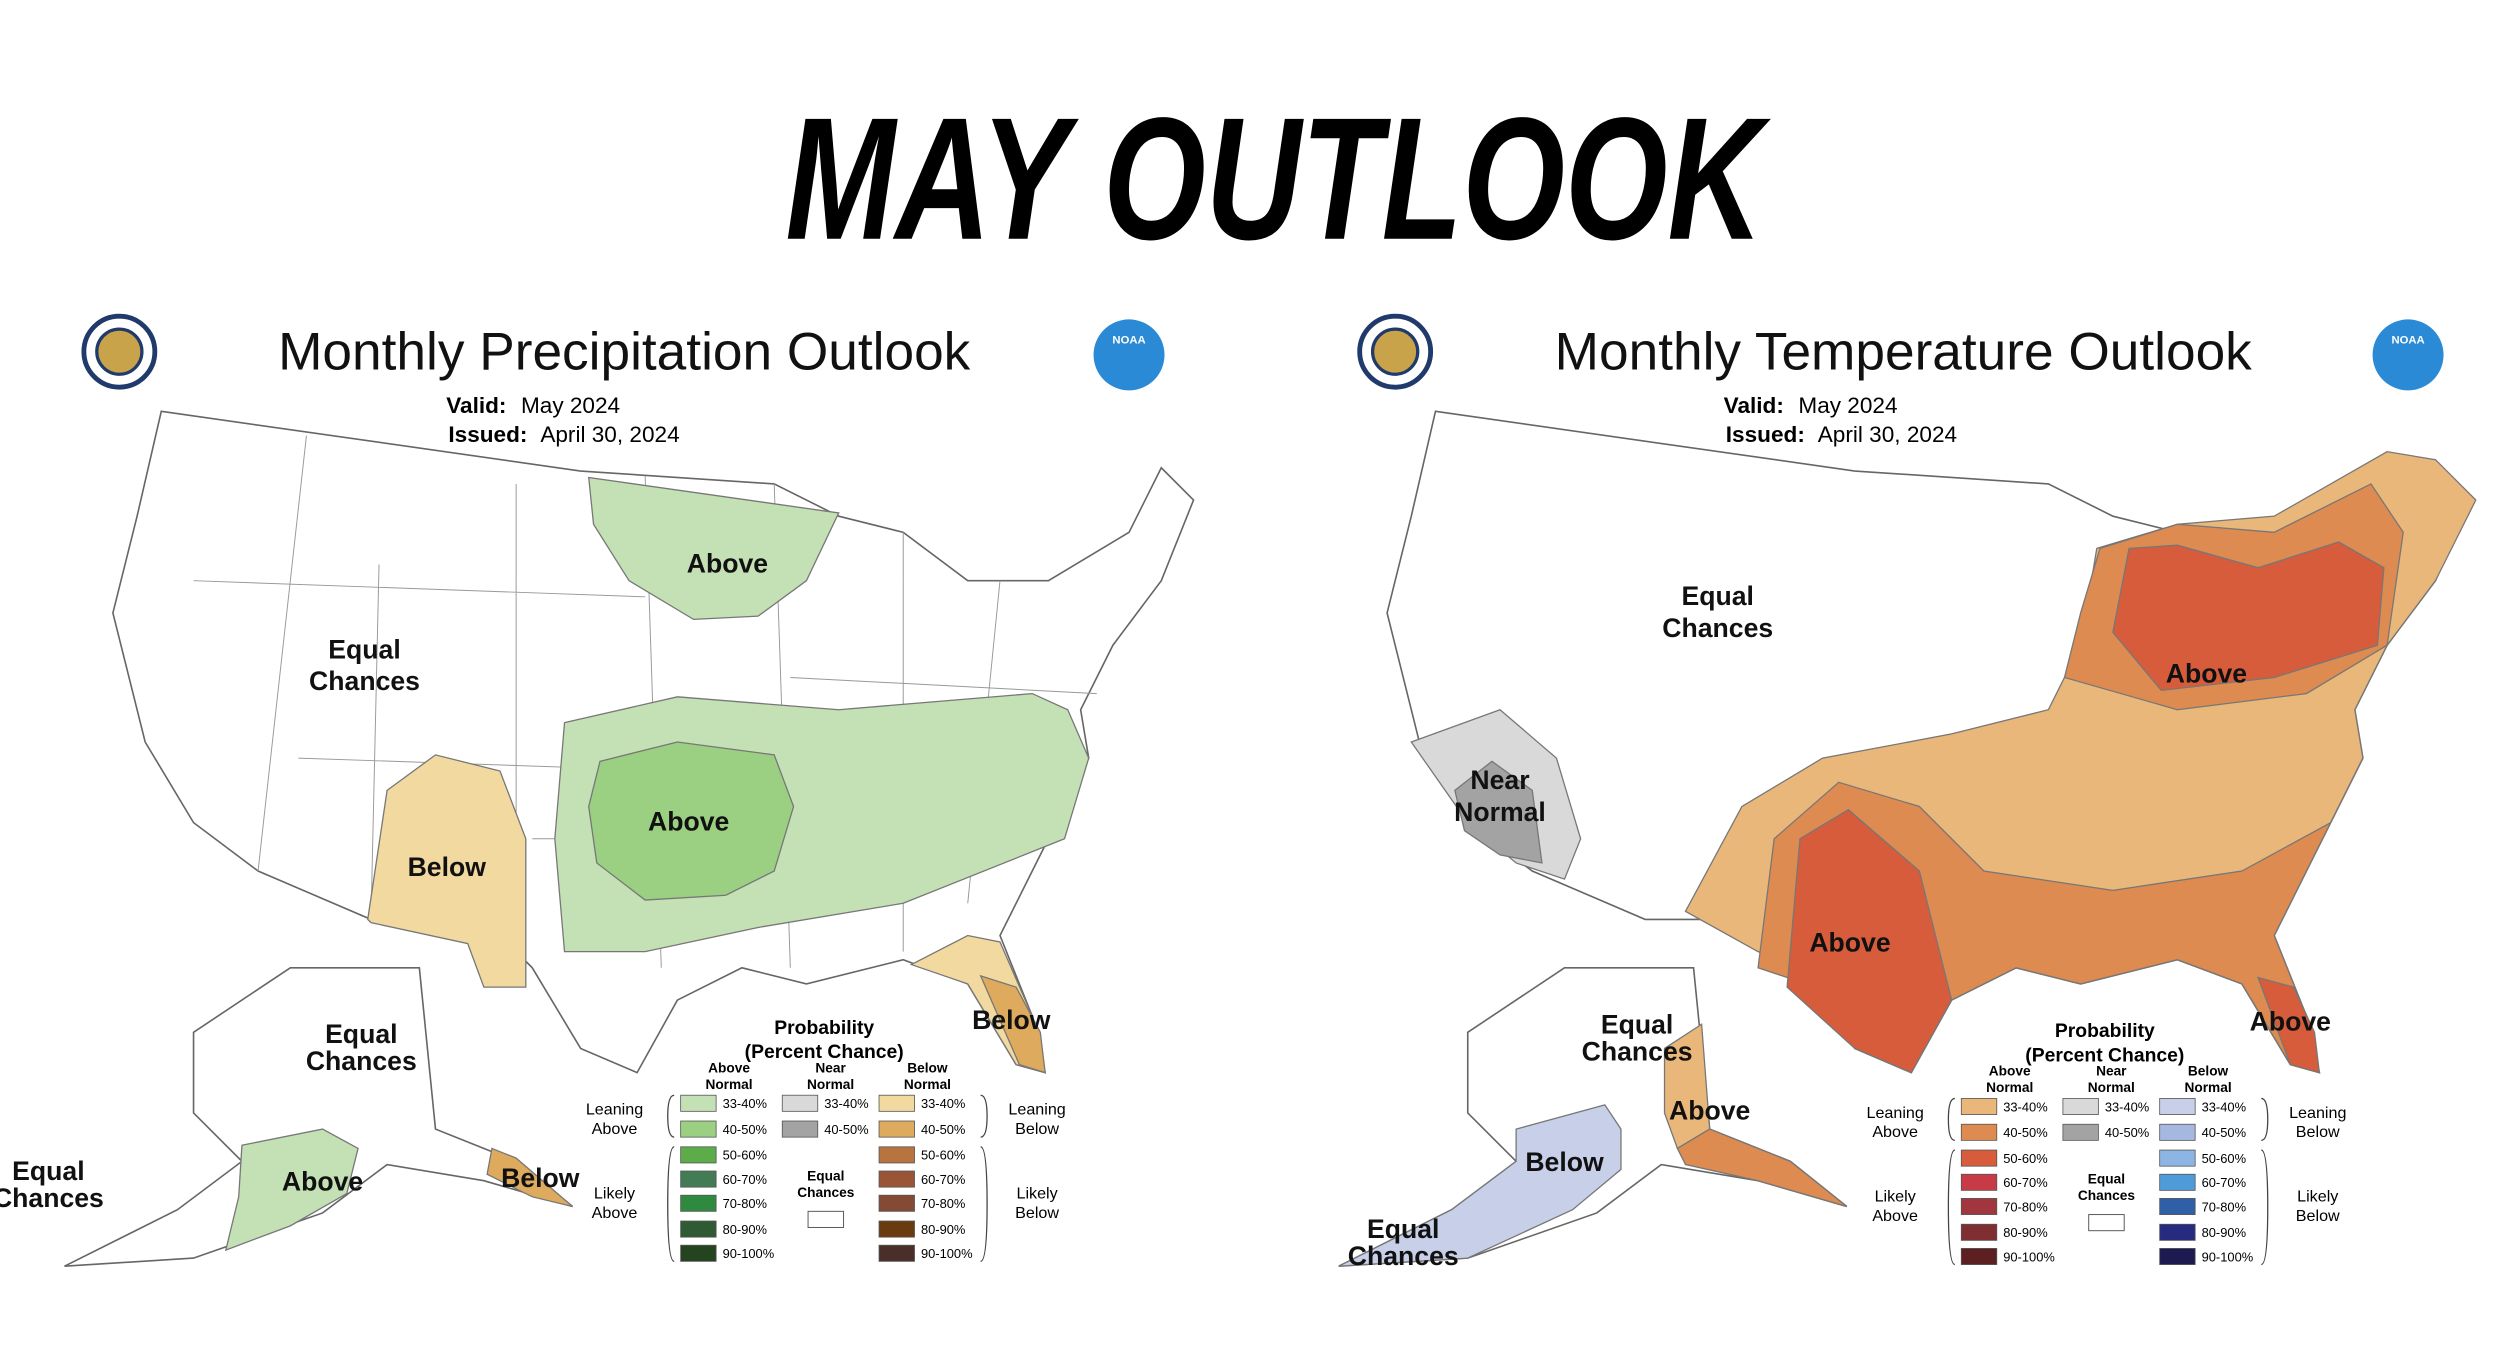 This screenshot has height=1363, width=2500. Describe the element at coordinates (609, 434) in the screenshot. I see `issued-value: April 30, 2024` at that location.